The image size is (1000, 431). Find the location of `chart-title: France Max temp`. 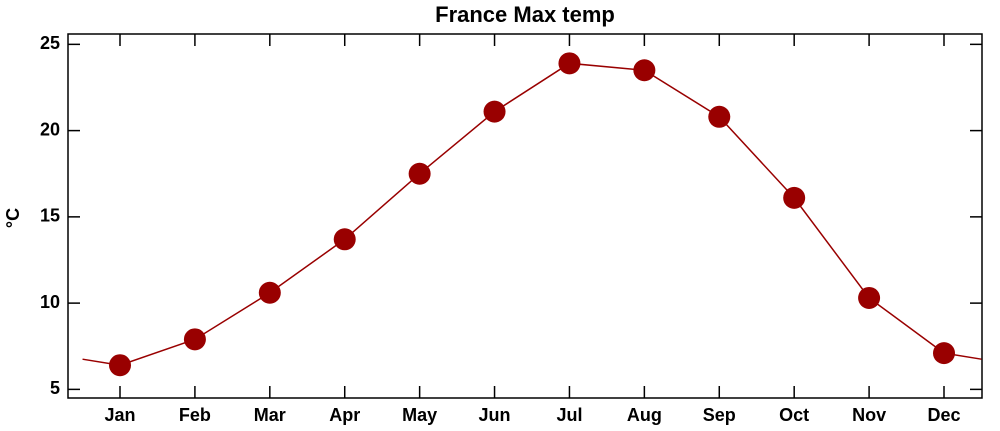

chart-title: France Max temp is located at coordinates (525, 14).